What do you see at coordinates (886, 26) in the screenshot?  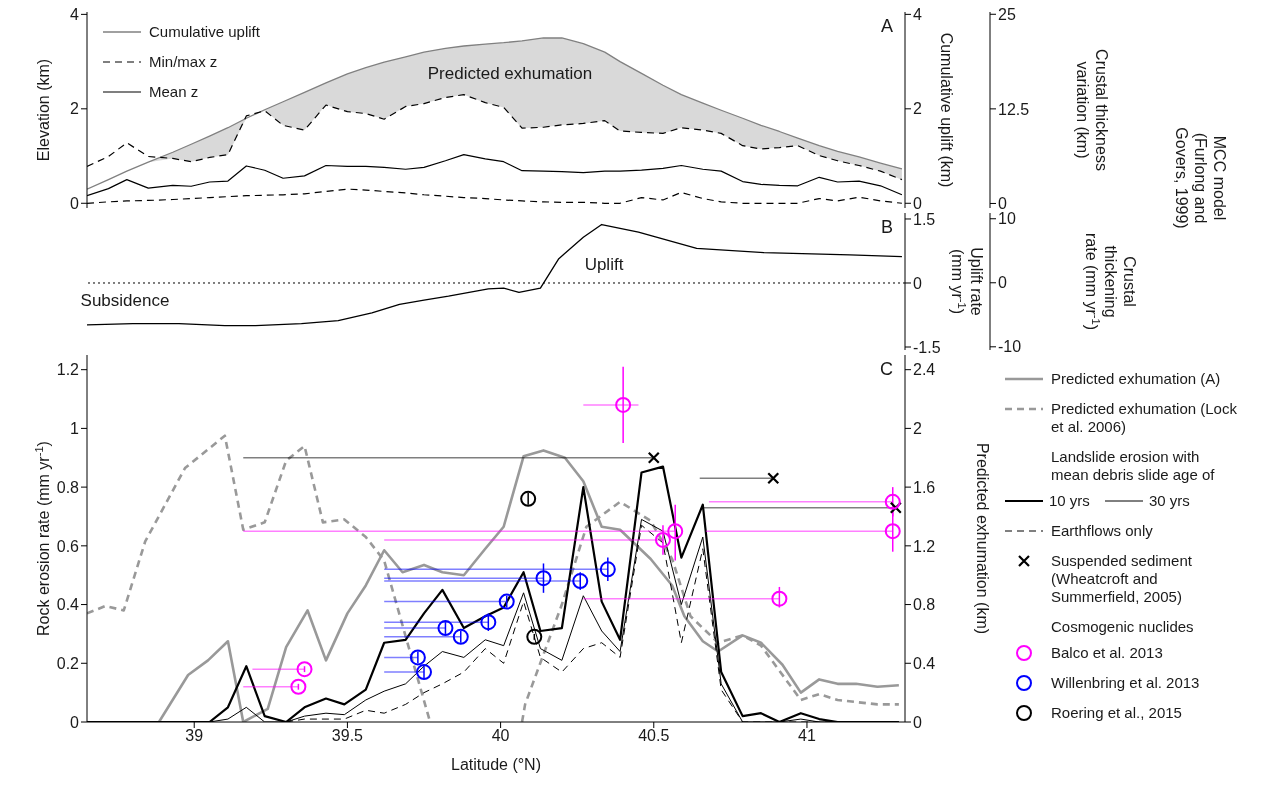 I see `chart-title: A` at bounding box center [886, 26].